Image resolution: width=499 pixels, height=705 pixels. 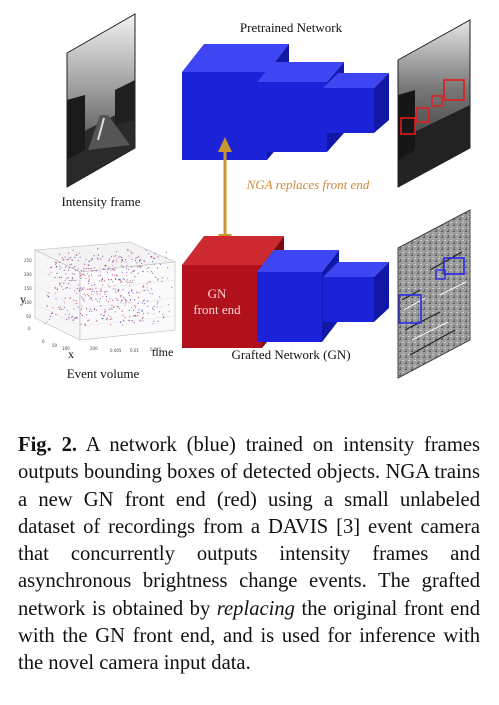 I want to click on grafted-block-2-top, so click(x=298, y=261).